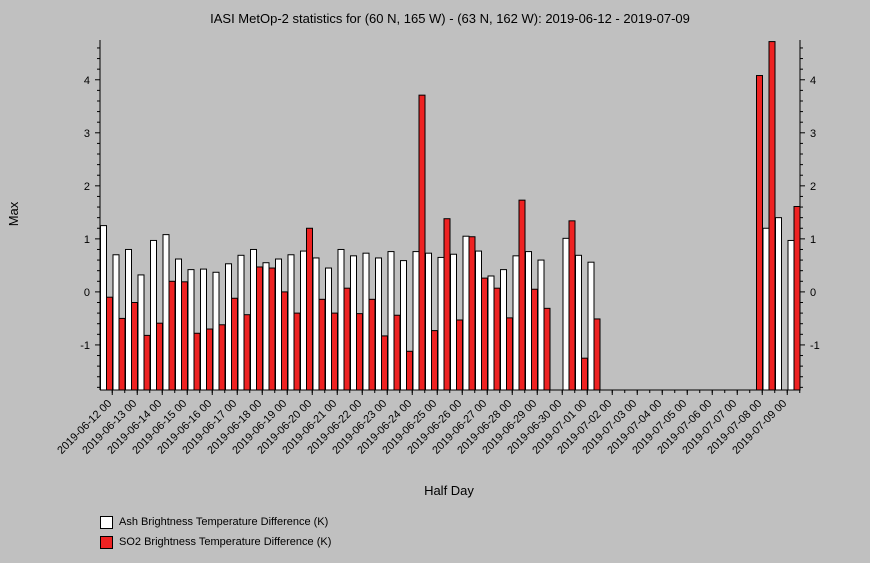  What do you see at coordinates (87, 187) in the screenshot?
I see `y-tick-label-left: 2` at bounding box center [87, 187].